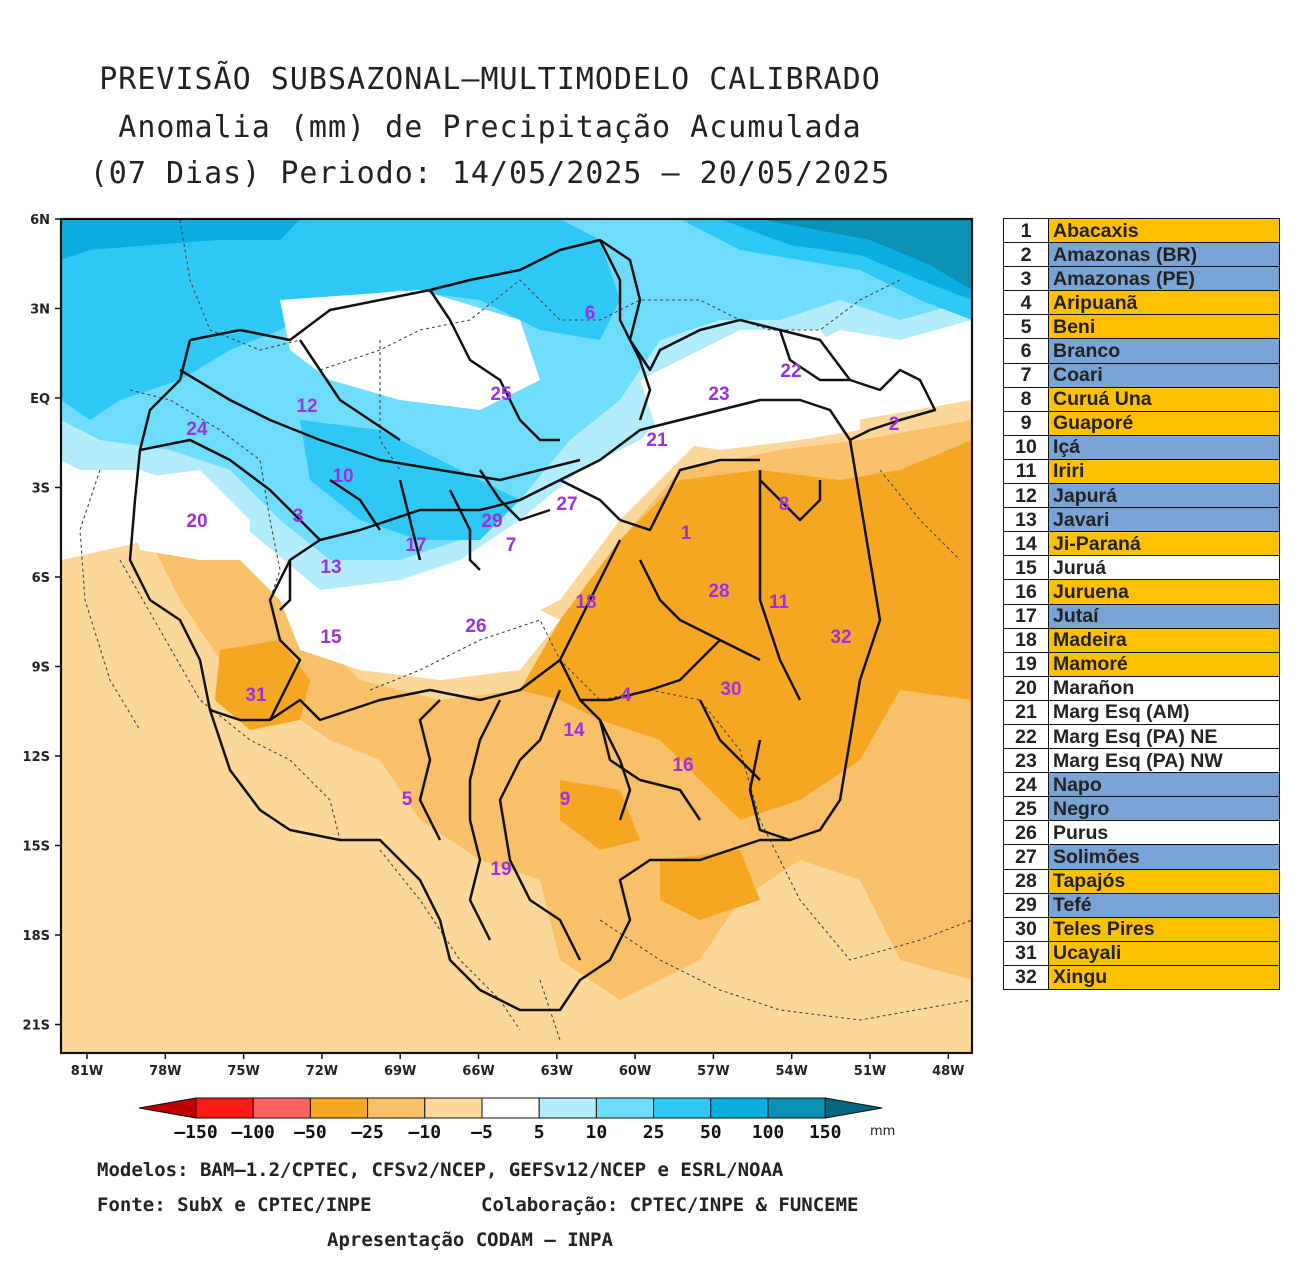  I want to click on lat-label: 6N, so click(40, 220).